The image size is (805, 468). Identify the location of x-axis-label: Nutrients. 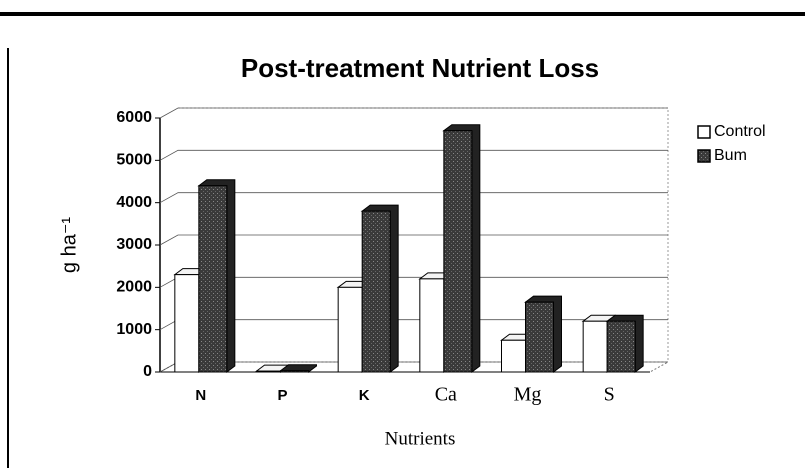
(420, 438).